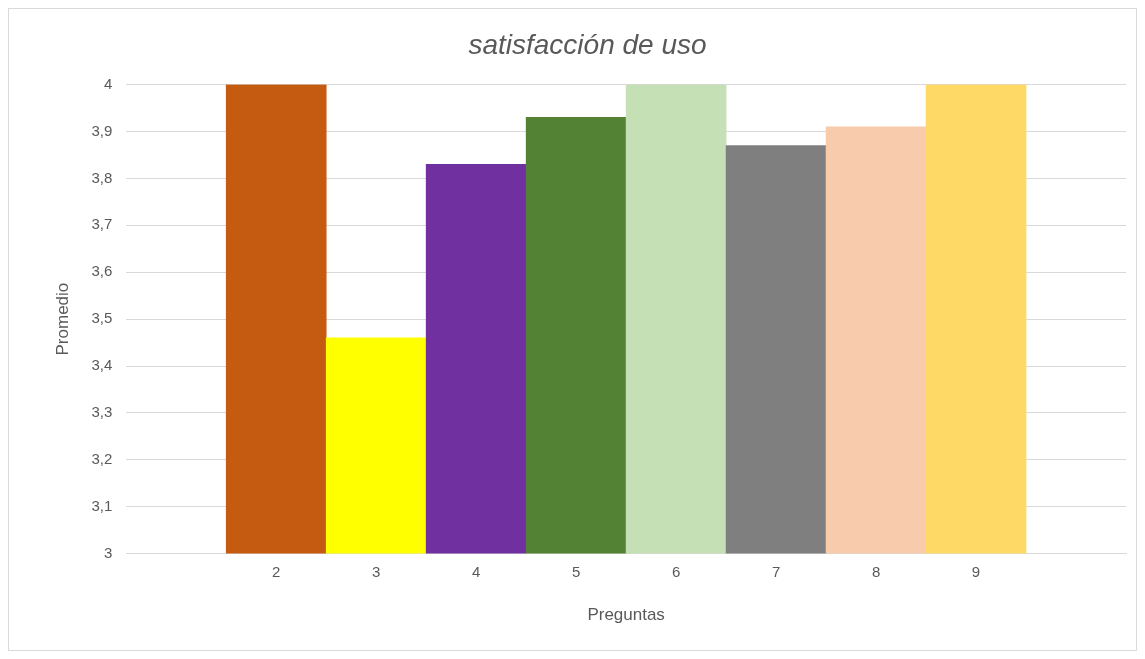  Describe the element at coordinates (476, 571) in the screenshot. I see `x-tick-label: 4` at that location.